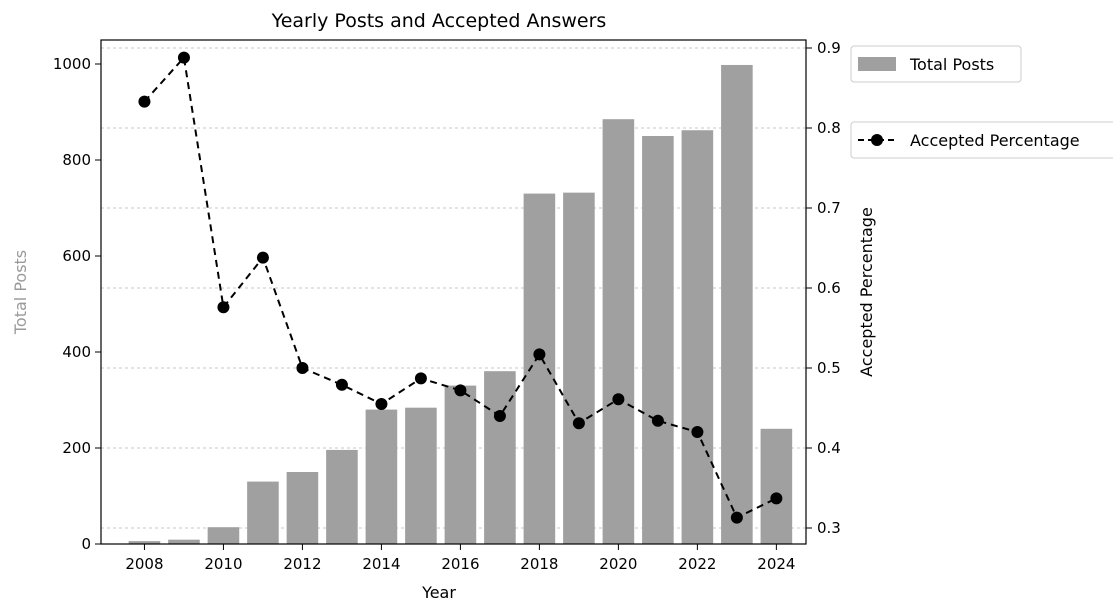  Describe the element at coordinates (460, 564) in the screenshot. I see `x-tick-label: 2016` at that location.